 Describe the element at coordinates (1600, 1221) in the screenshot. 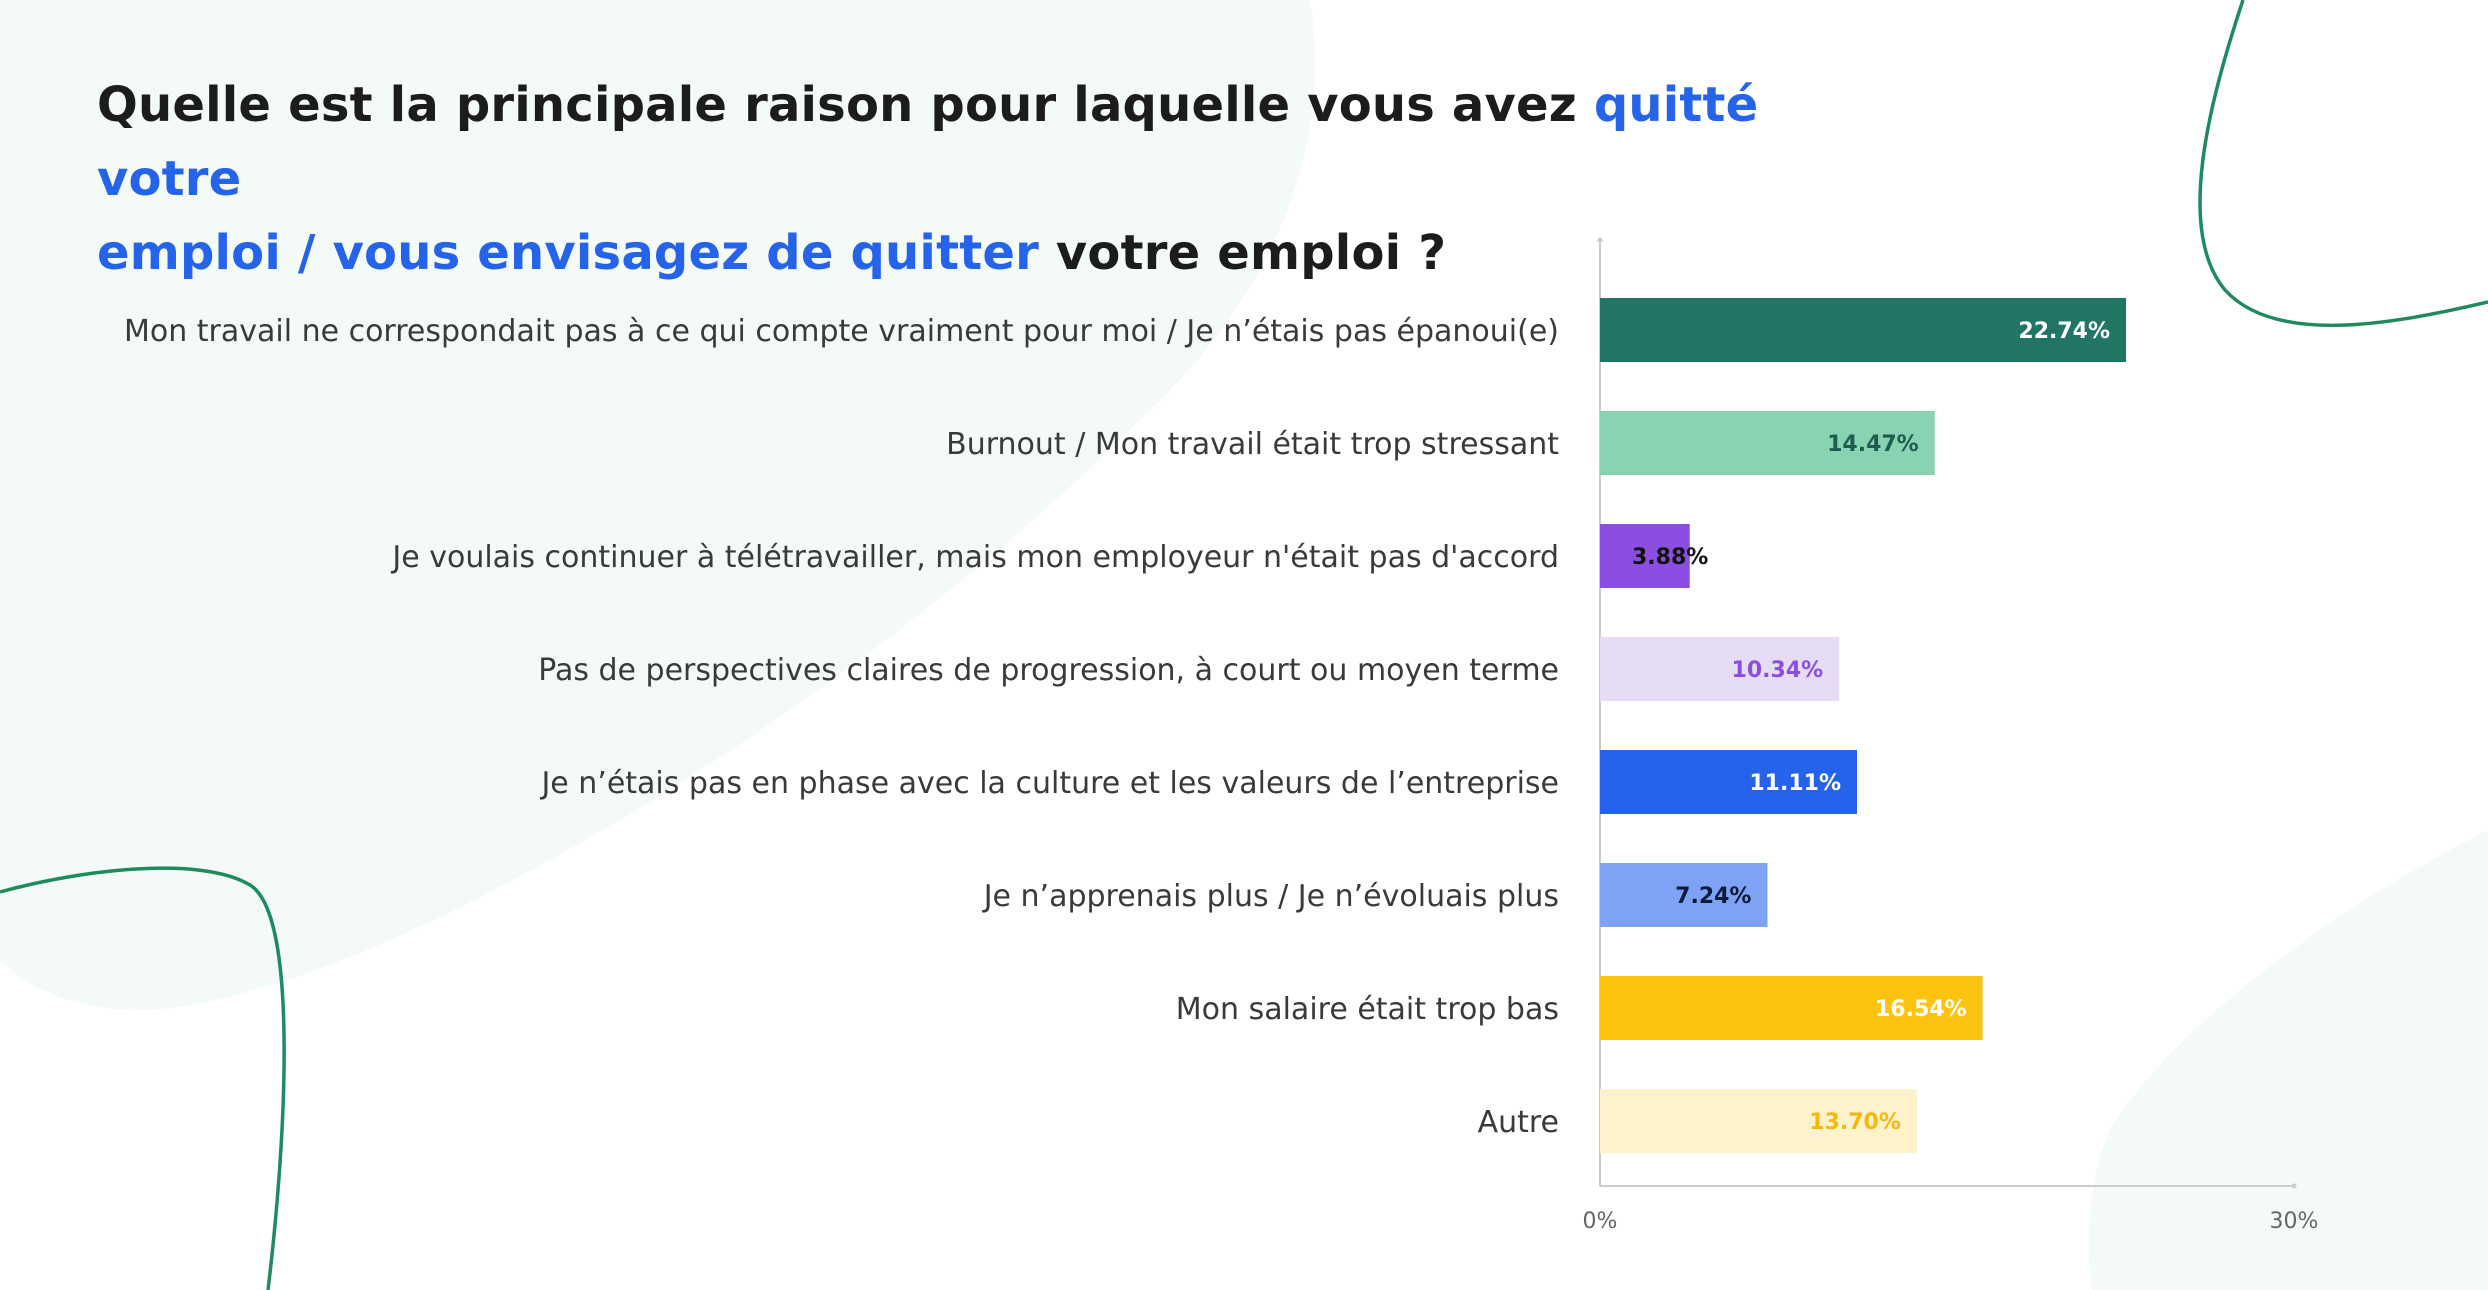

I see `tick-label: 0%` at that location.